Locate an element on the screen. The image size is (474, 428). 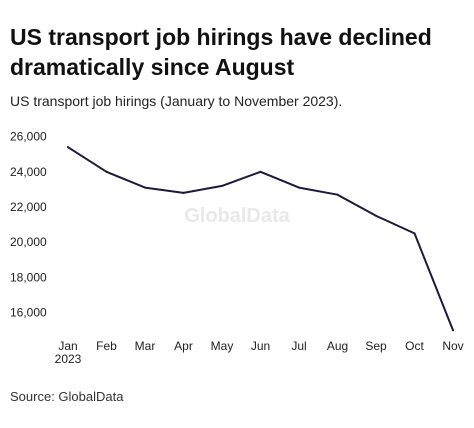
y-tick-label: 24,000 is located at coordinates (28, 172).